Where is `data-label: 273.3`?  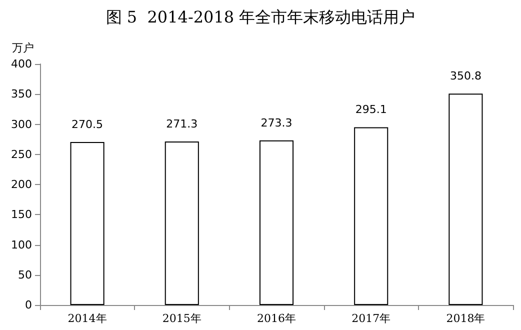 data-label: 273.3 is located at coordinates (276, 123).